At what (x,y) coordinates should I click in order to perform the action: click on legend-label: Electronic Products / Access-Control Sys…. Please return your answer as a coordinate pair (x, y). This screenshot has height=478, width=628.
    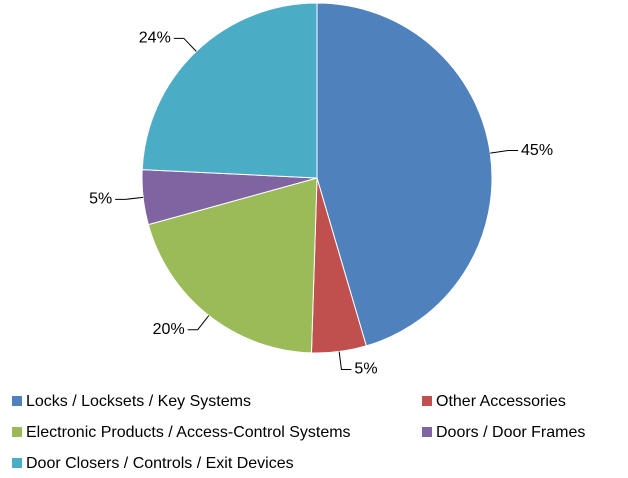
    Looking at the image, I should click on (188, 432).